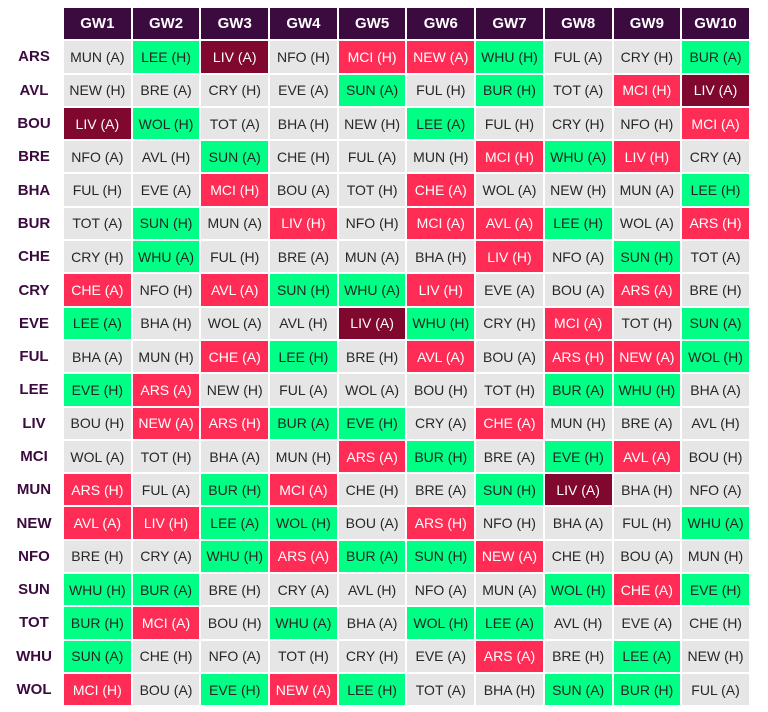 The image size is (768, 712). Describe the element at coordinates (34, 523) in the screenshot. I see `team-label: NEW` at that location.